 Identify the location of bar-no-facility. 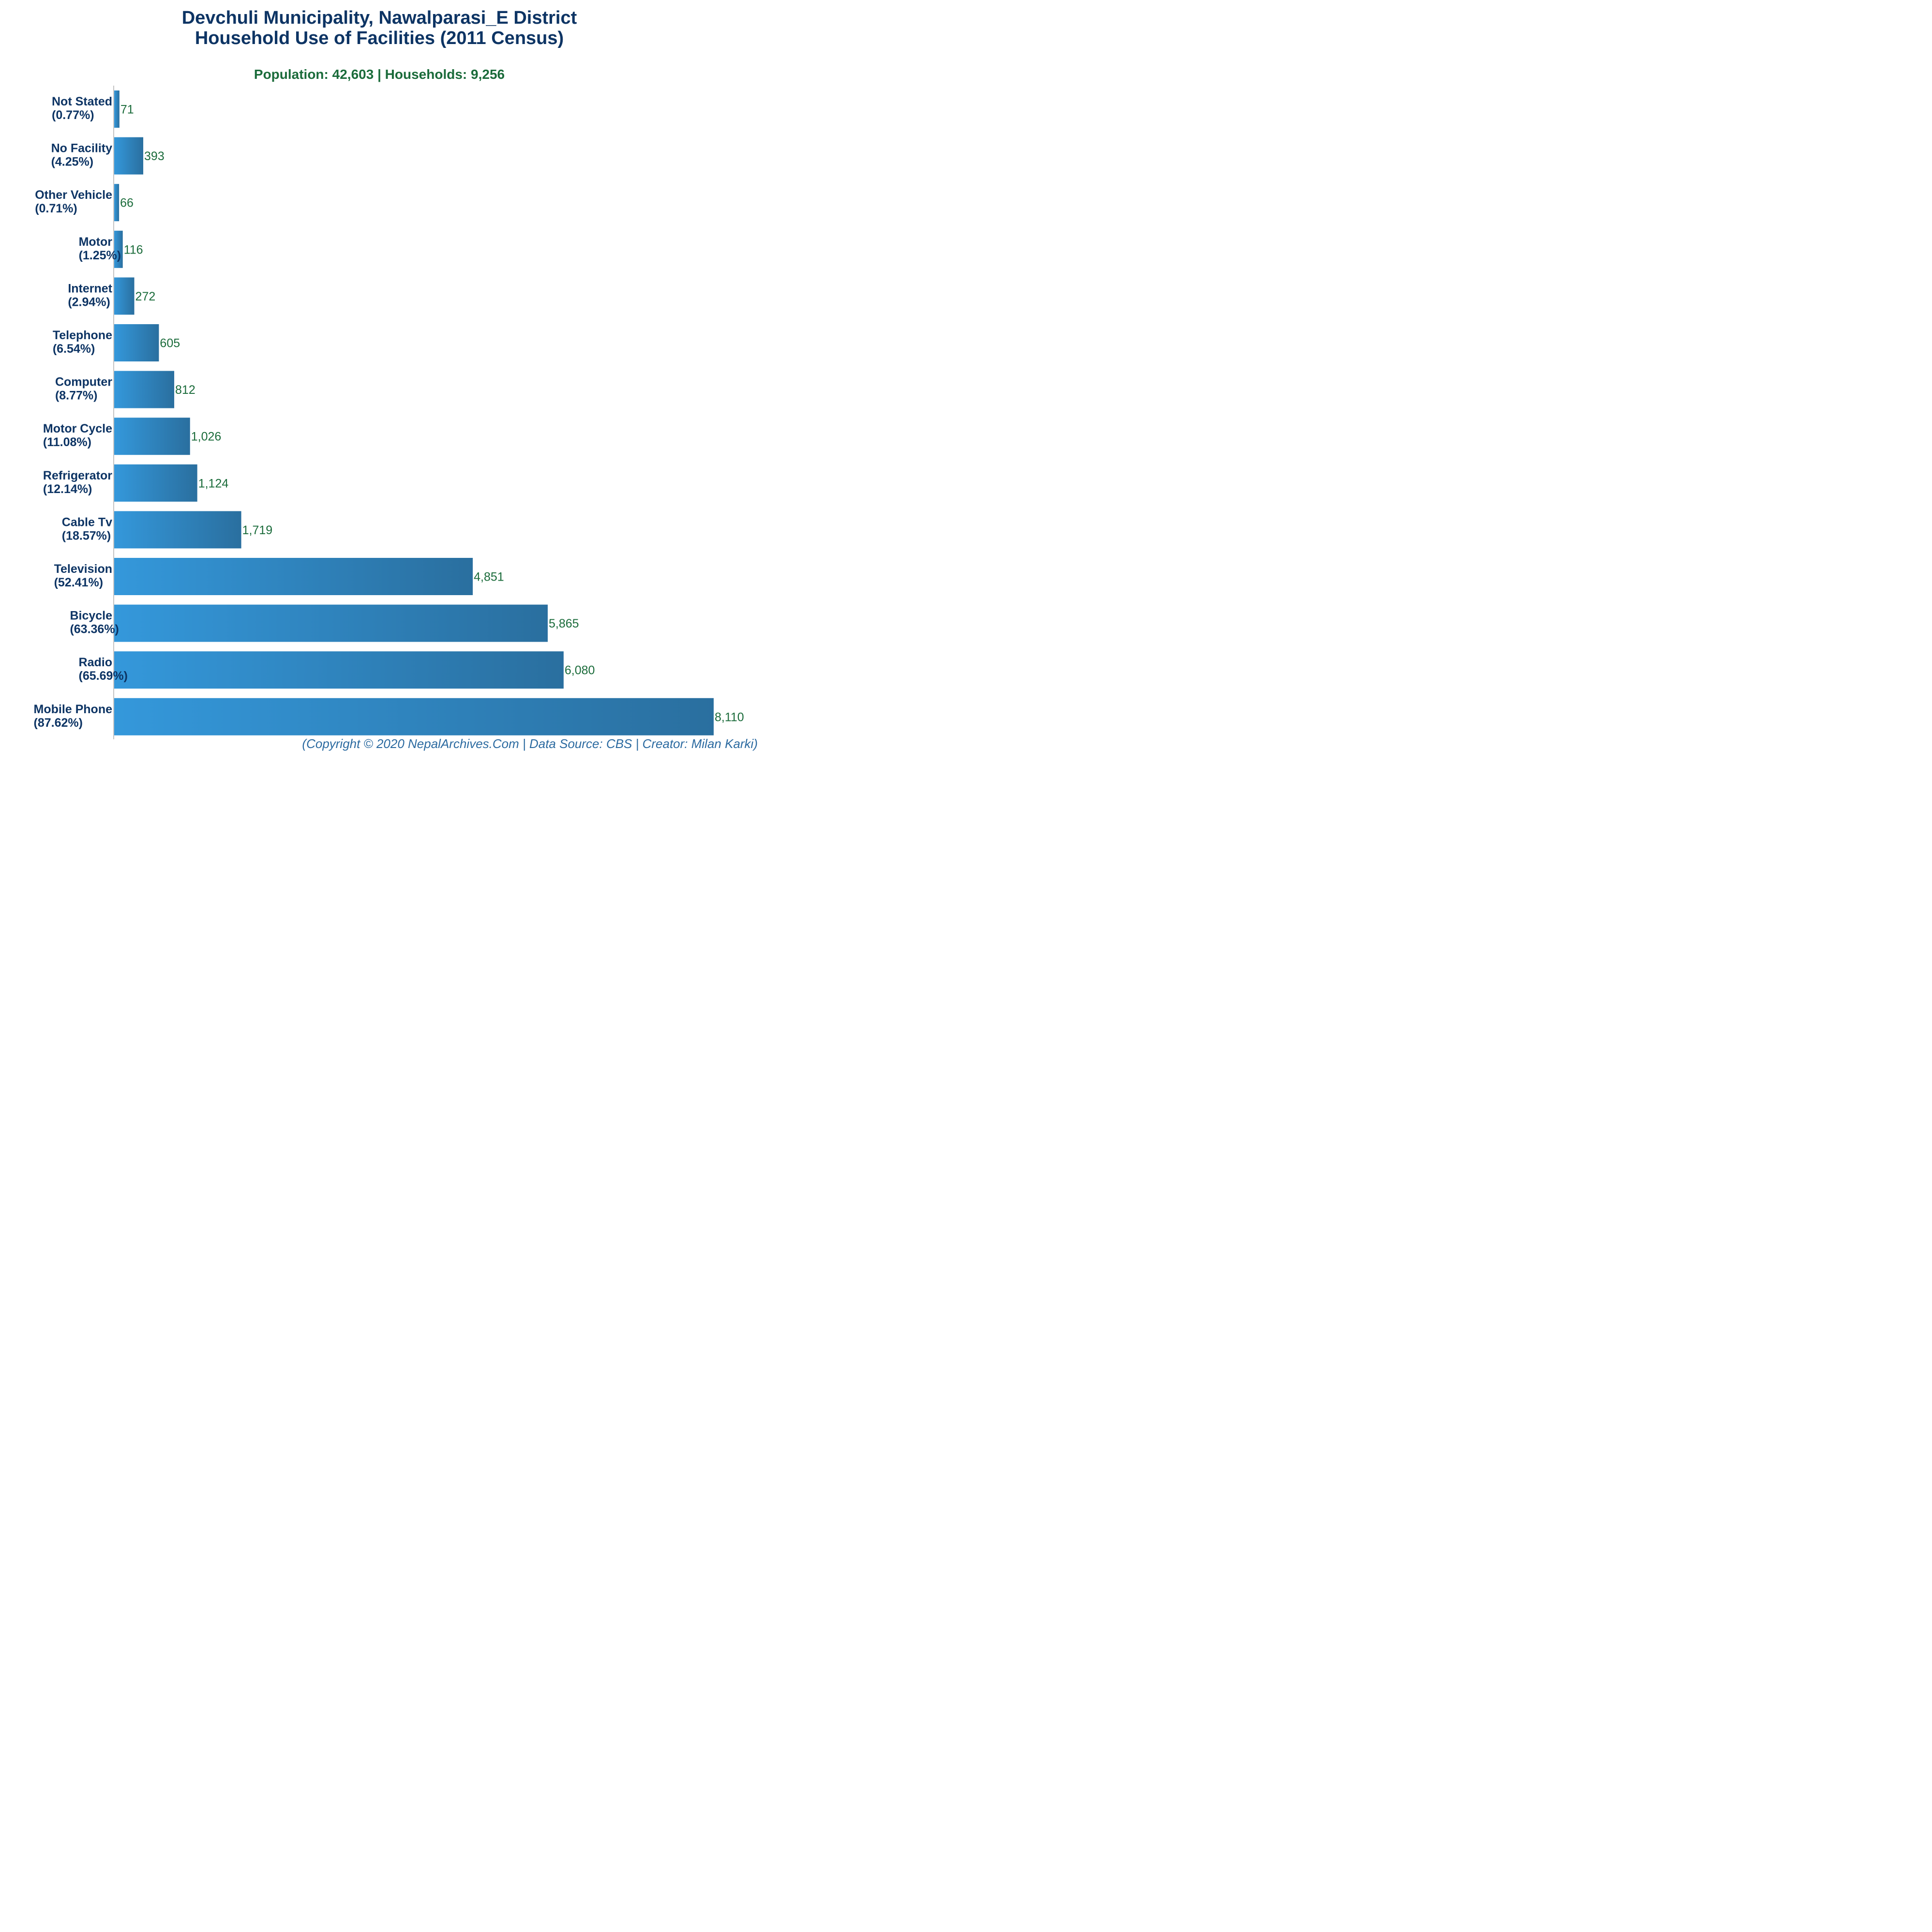
(129, 156).